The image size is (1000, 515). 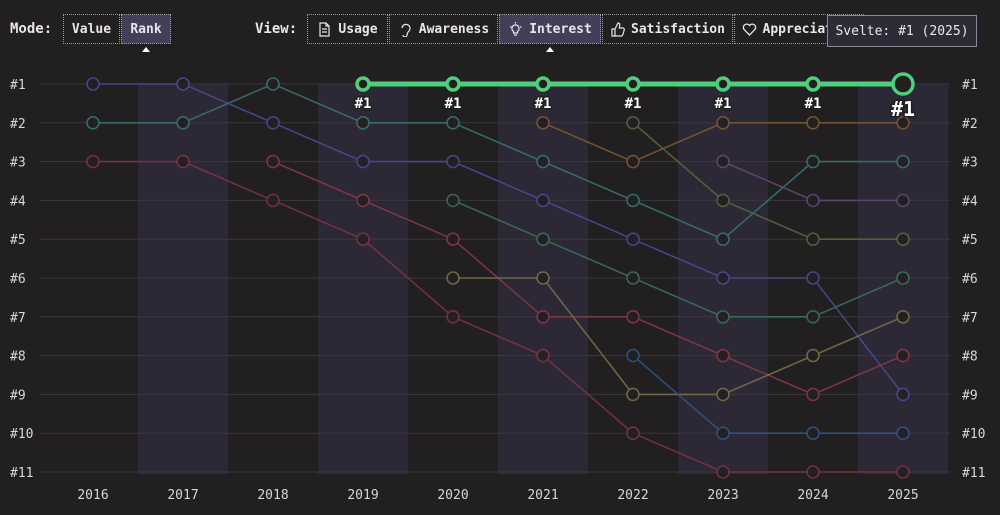 I want to click on tooltip: Svelte: #1 (2025), so click(x=902, y=31).